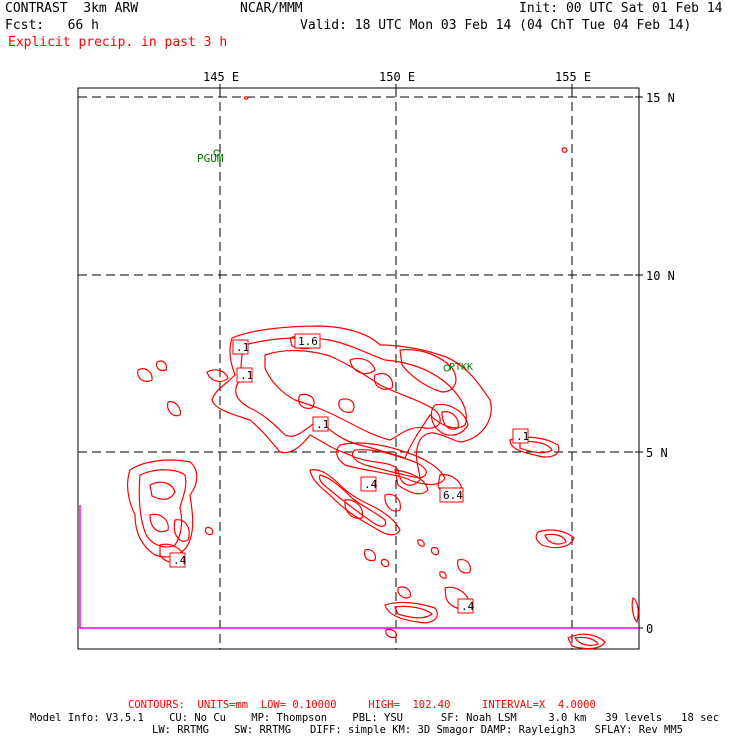  I want to click on station-markers, so click(332, 260).